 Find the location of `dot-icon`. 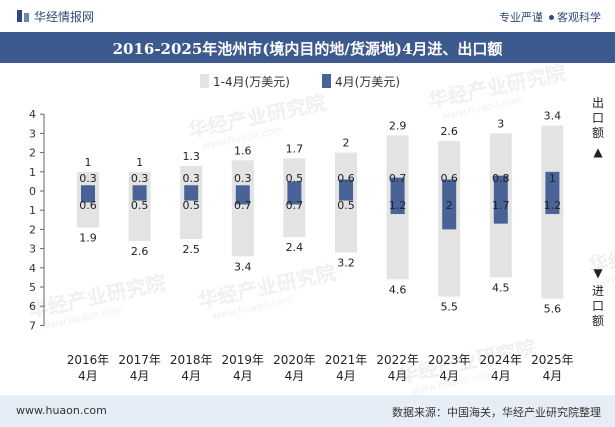

dot-icon is located at coordinates (551, 17).